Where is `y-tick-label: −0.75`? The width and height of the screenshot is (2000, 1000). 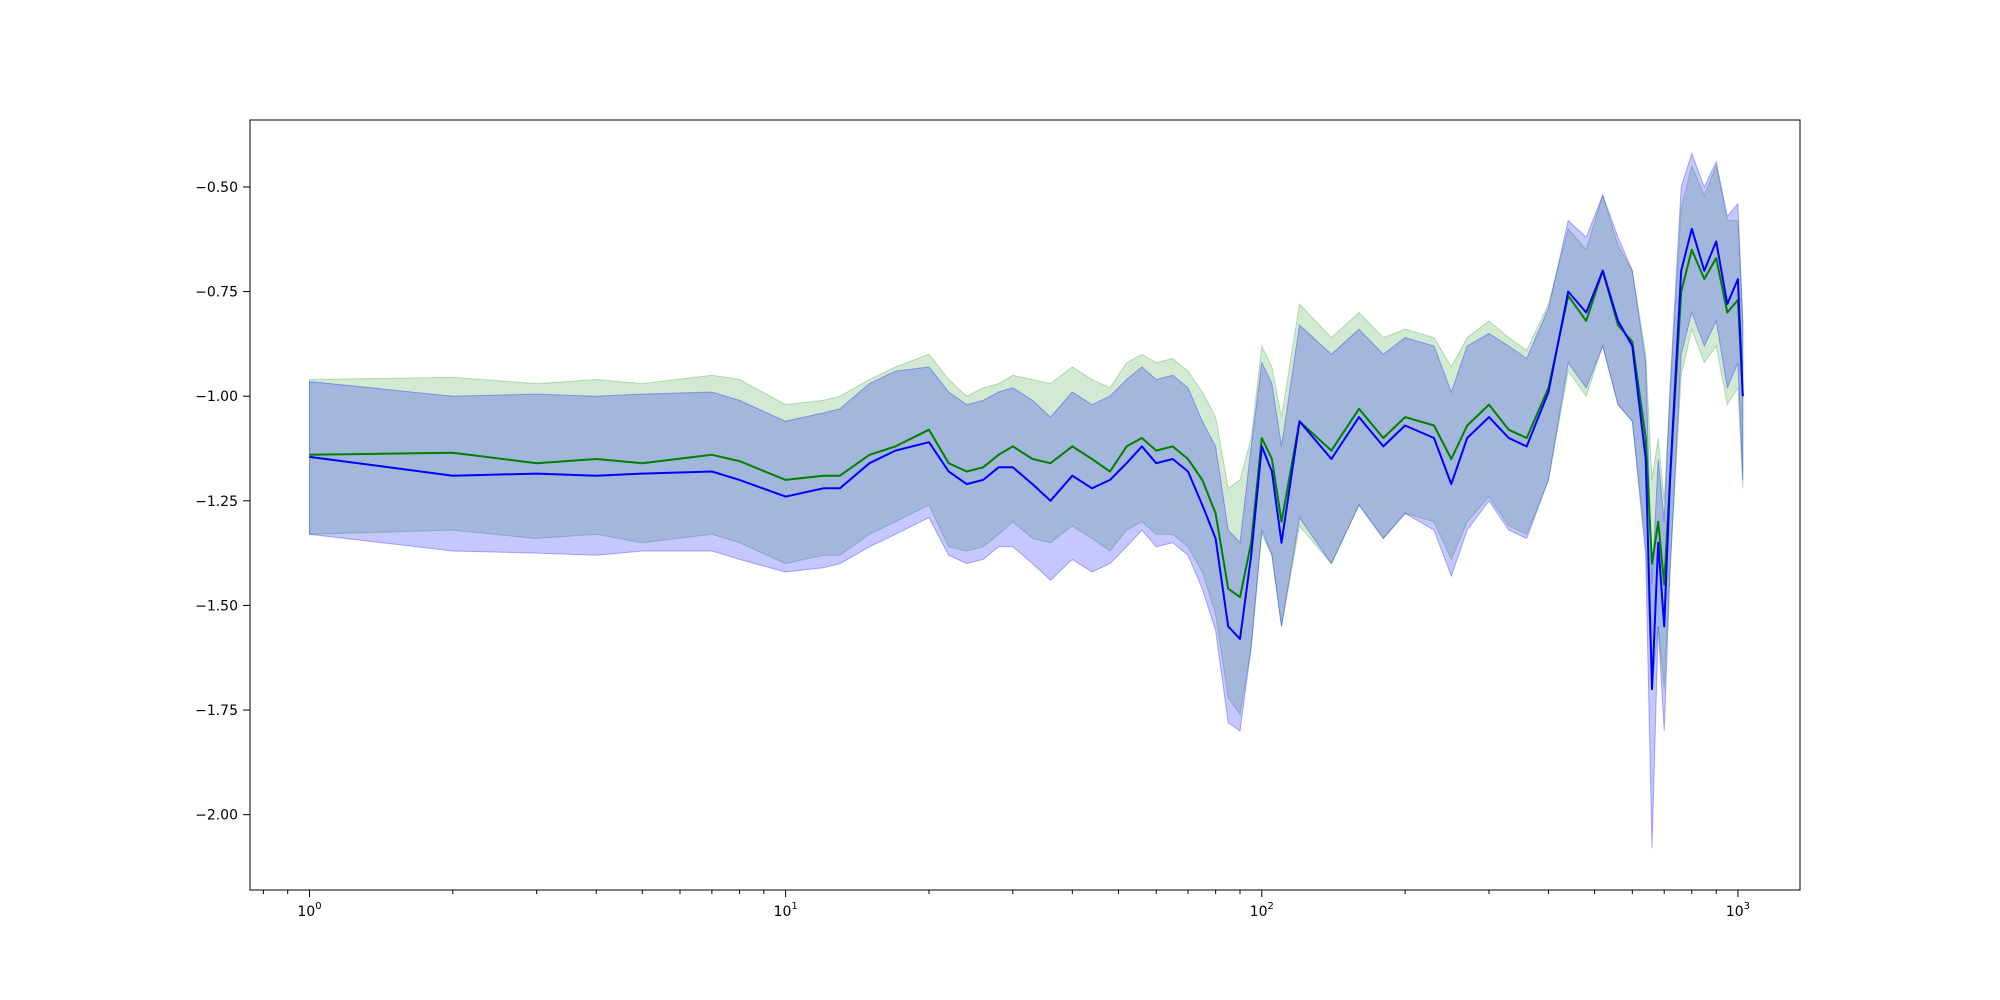
y-tick-label: −0.75 is located at coordinates (216, 293).